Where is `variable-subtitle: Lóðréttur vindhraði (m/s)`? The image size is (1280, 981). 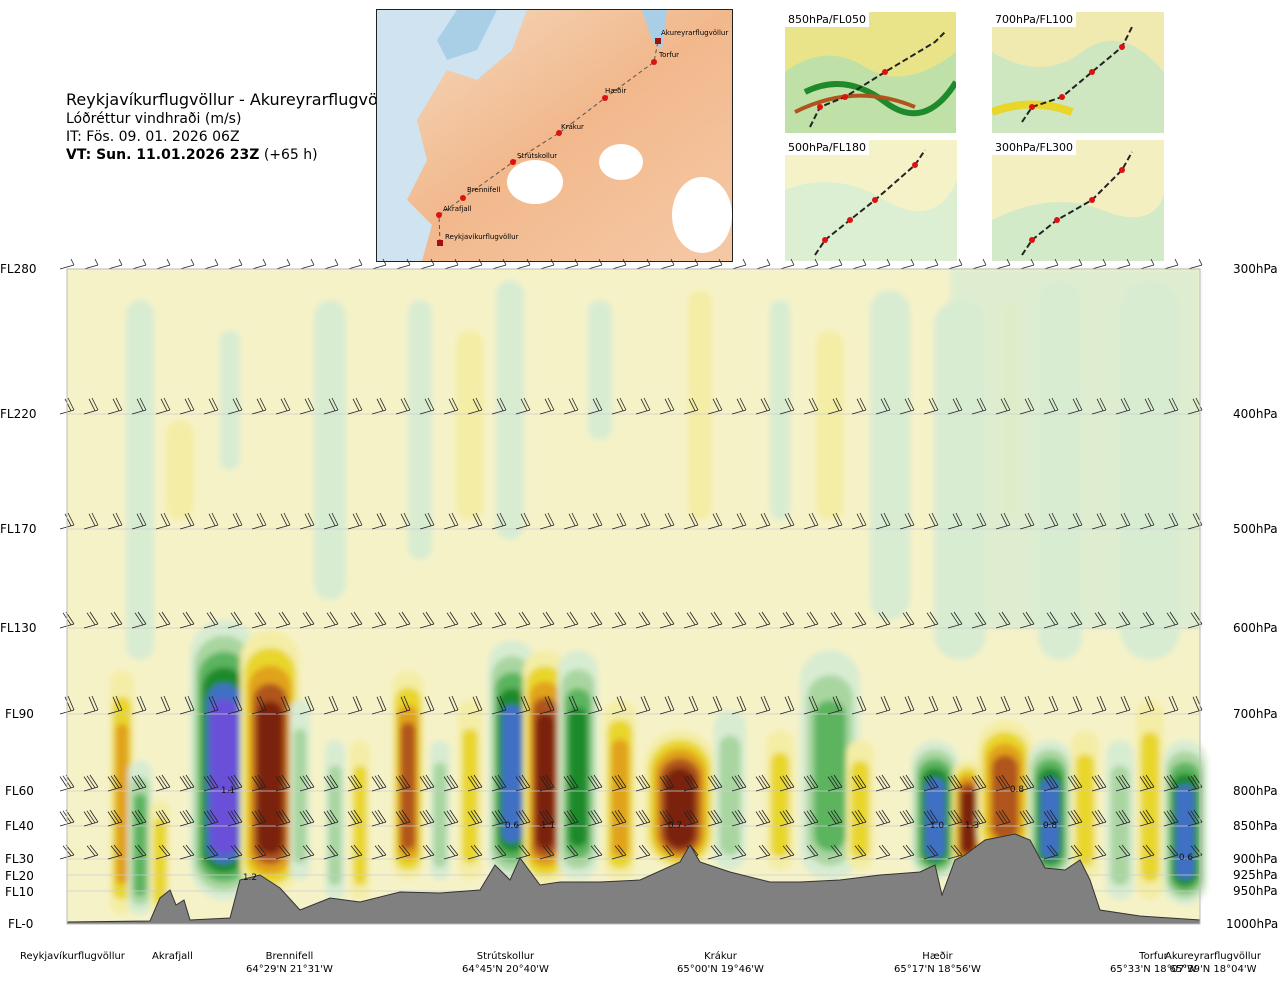 variable-subtitle: Lóðréttur vindhraði (m/s) is located at coordinates (154, 119).